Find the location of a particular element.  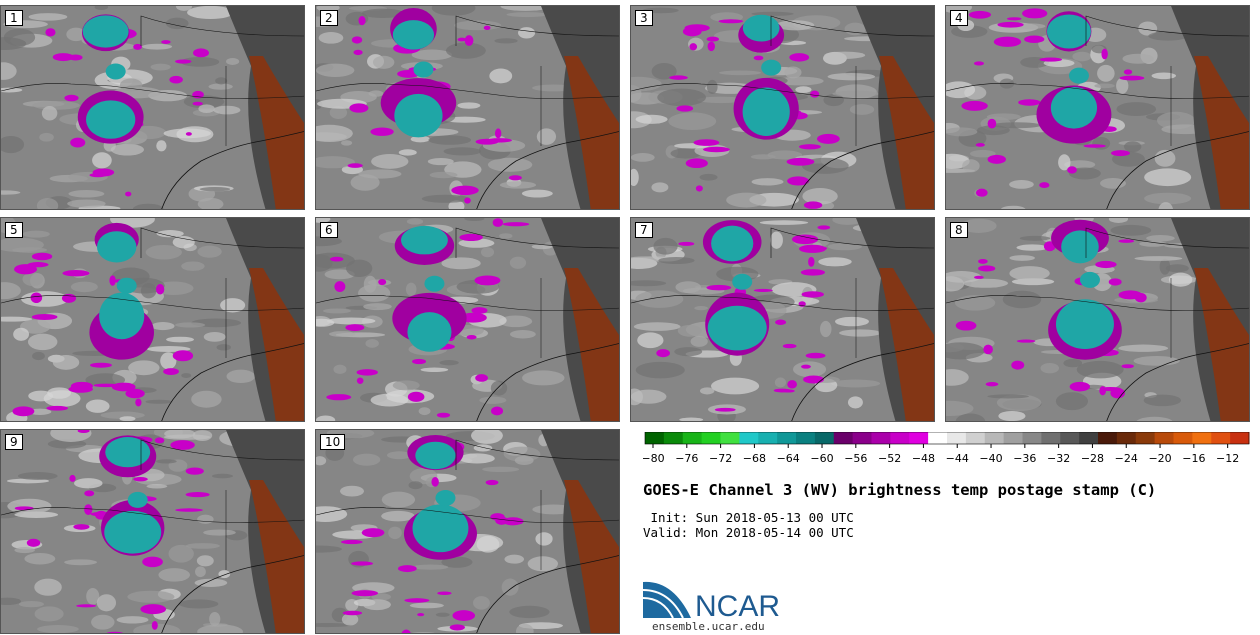

init-time: Init: Sun 2018-05-13 00 UTC is located at coordinates (748, 517).